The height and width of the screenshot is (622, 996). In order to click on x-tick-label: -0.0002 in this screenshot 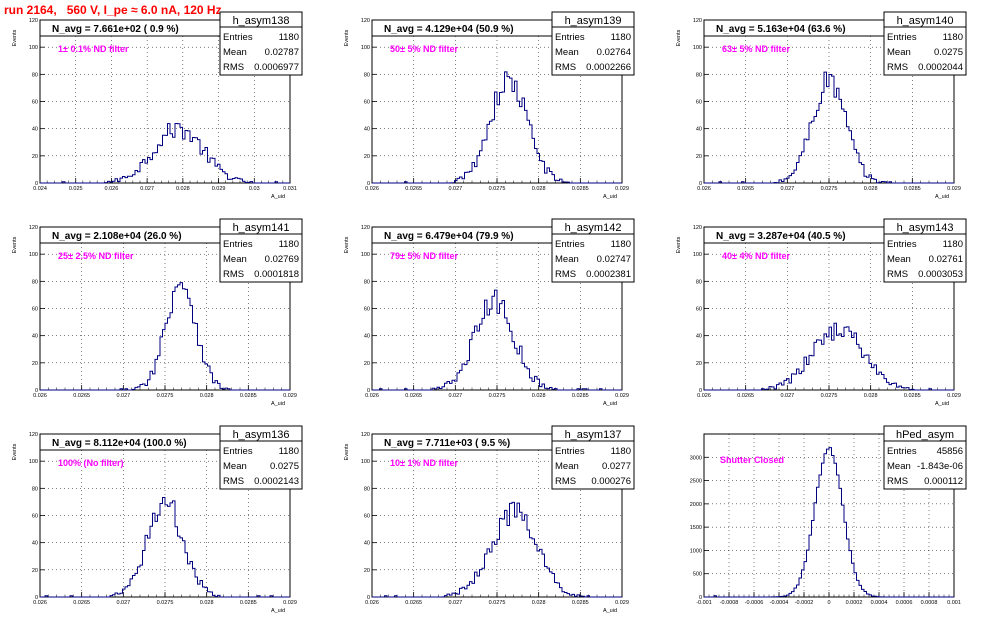, I will do `click(804, 603)`.